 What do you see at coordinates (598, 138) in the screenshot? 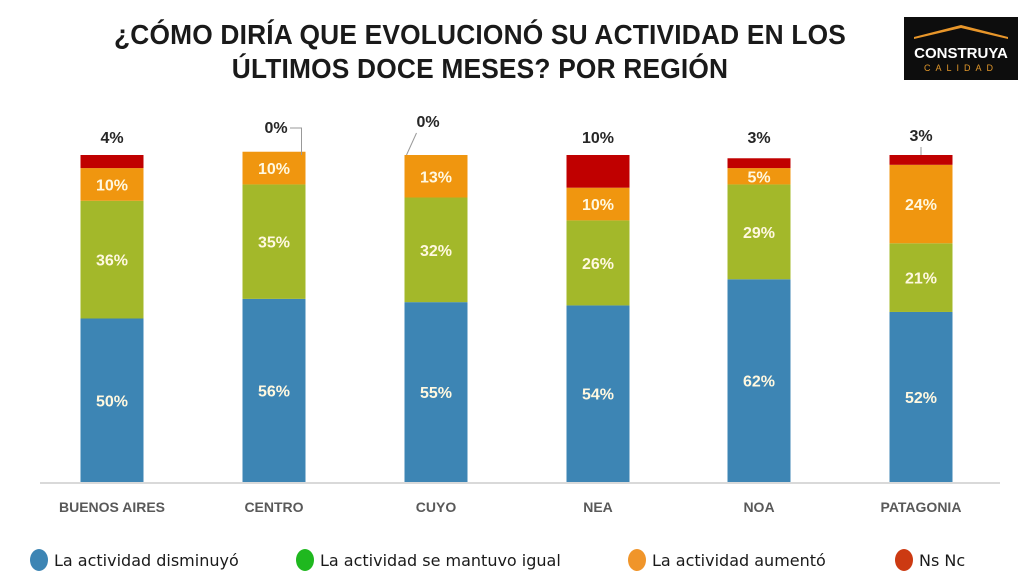
I see `data-label-nsnc: 10%` at bounding box center [598, 138].